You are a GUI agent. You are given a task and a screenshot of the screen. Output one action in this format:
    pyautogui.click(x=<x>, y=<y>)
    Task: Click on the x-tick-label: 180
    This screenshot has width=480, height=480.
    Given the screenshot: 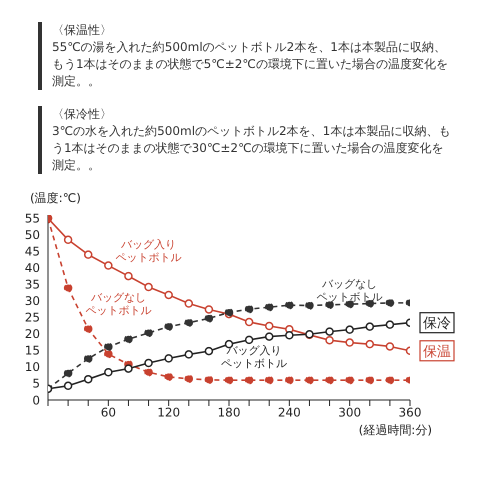 What is the action you would take?
    pyautogui.click(x=229, y=413)
    